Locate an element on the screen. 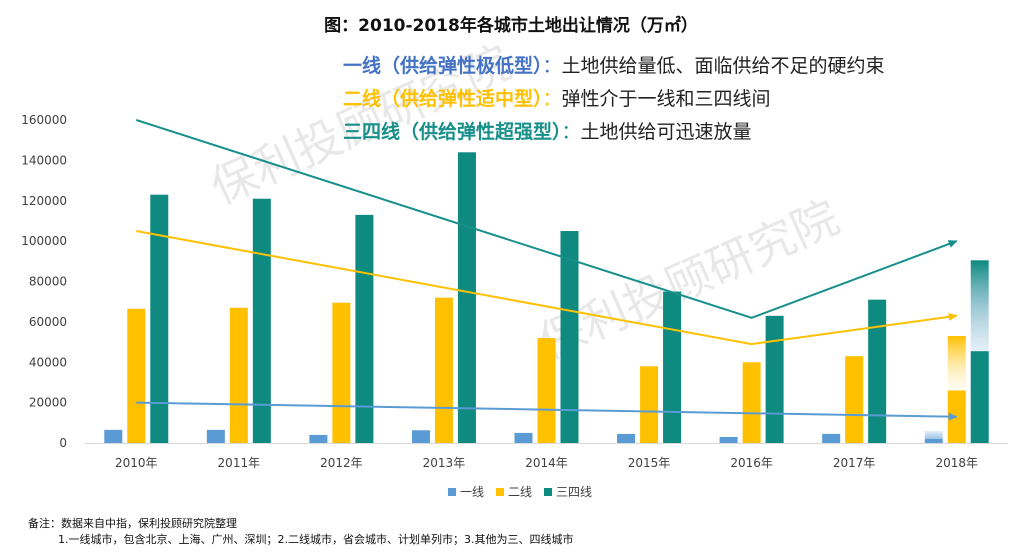 Image resolution: width=1029 pixels, height=554 pixels. annotation-tier1: 一线（供给弹性极低型）：土地供给量低、面临供给不足的硬约束 is located at coordinates (614, 65).